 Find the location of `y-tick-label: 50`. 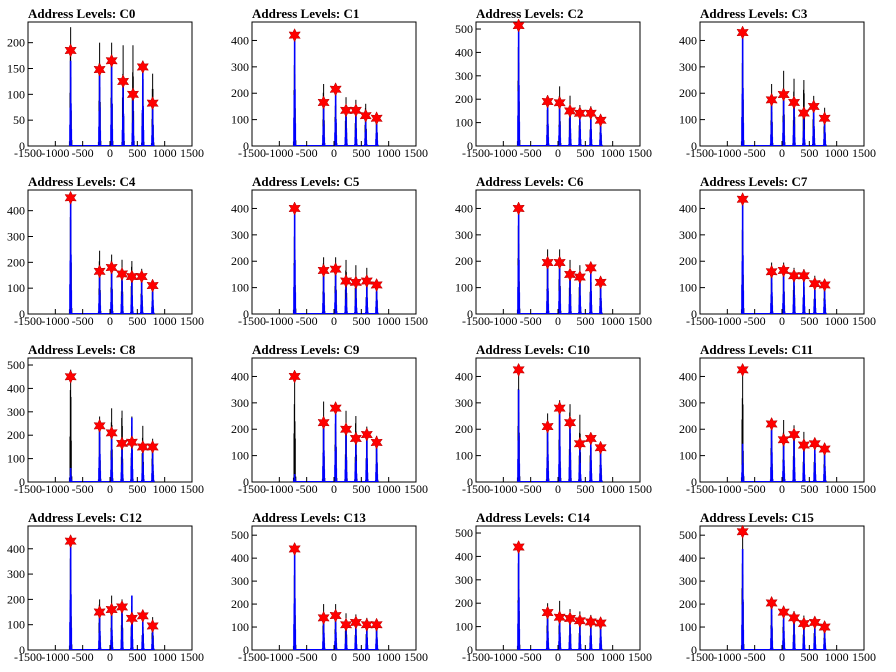

y-tick-label: 50 is located at coordinates (19, 120).